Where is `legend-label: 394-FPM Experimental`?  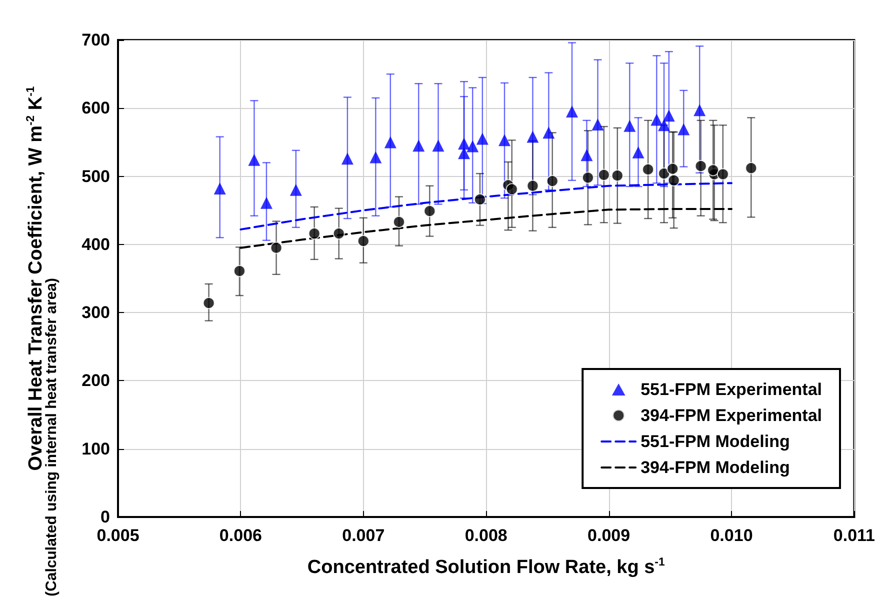
legend-label: 394-FPM Experimental is located at coordinates (731, 415).